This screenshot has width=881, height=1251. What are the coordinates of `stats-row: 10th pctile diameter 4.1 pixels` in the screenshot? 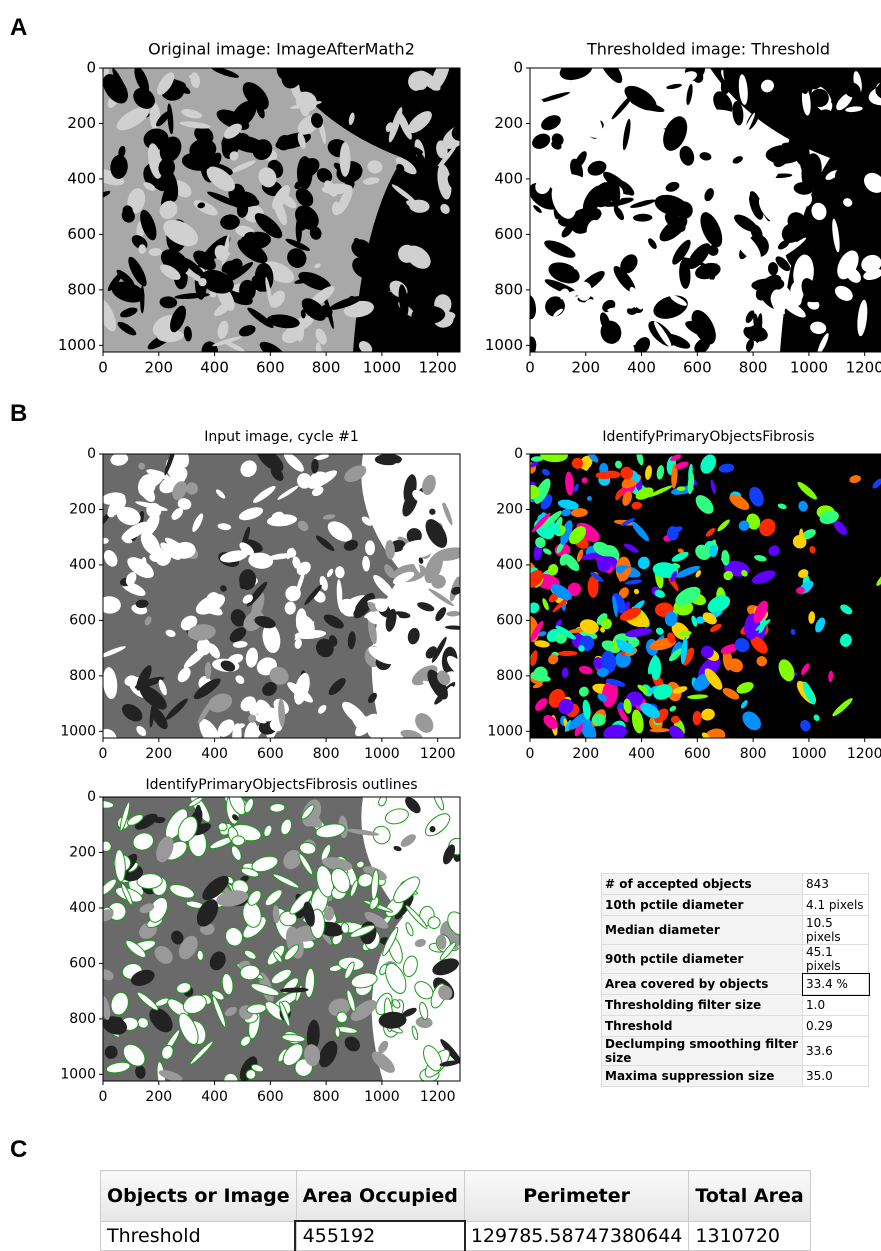 It's located at (735, 905).